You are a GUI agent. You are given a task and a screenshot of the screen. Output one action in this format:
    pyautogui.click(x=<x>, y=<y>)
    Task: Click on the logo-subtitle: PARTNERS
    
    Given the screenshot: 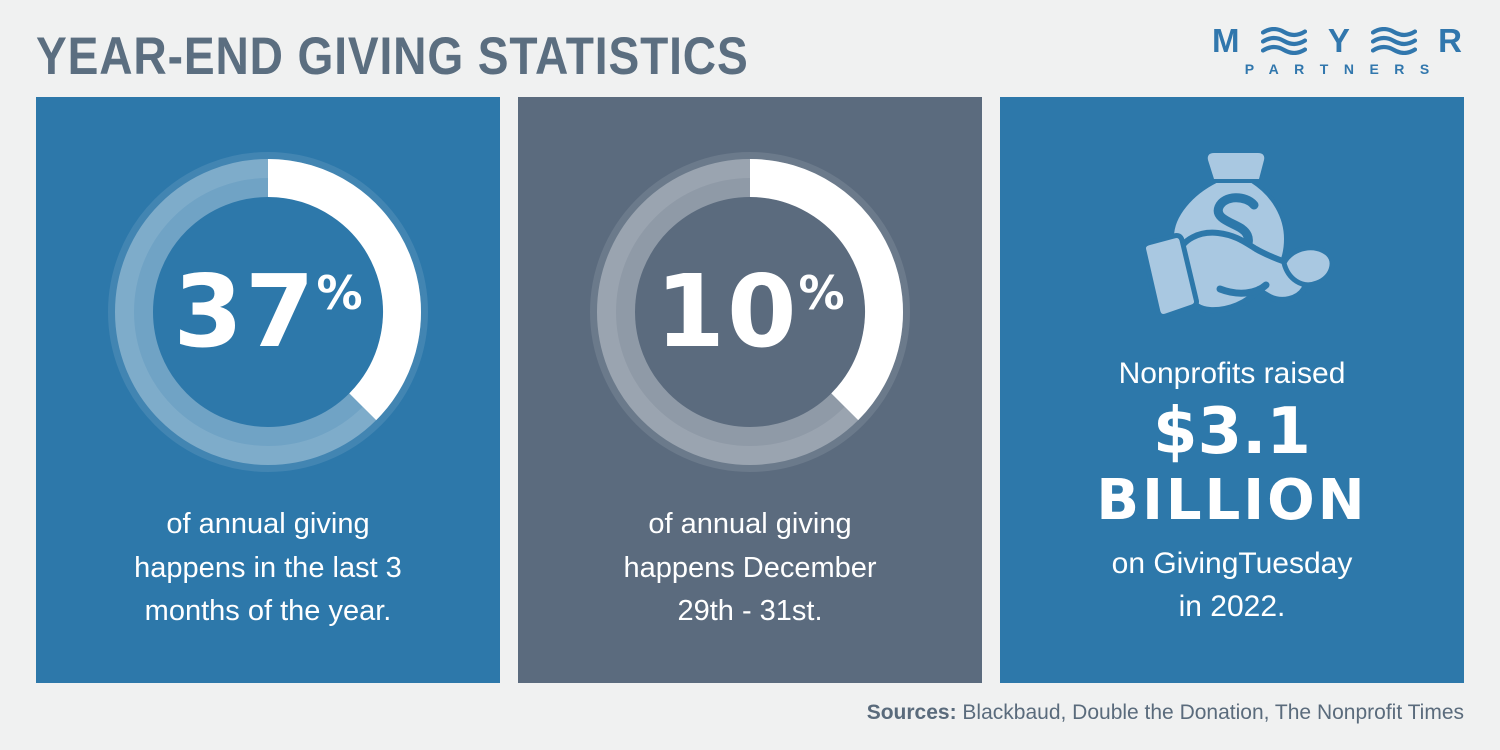 What is the action you would take?
    pyautogui.click(x=1344, y=69)
    